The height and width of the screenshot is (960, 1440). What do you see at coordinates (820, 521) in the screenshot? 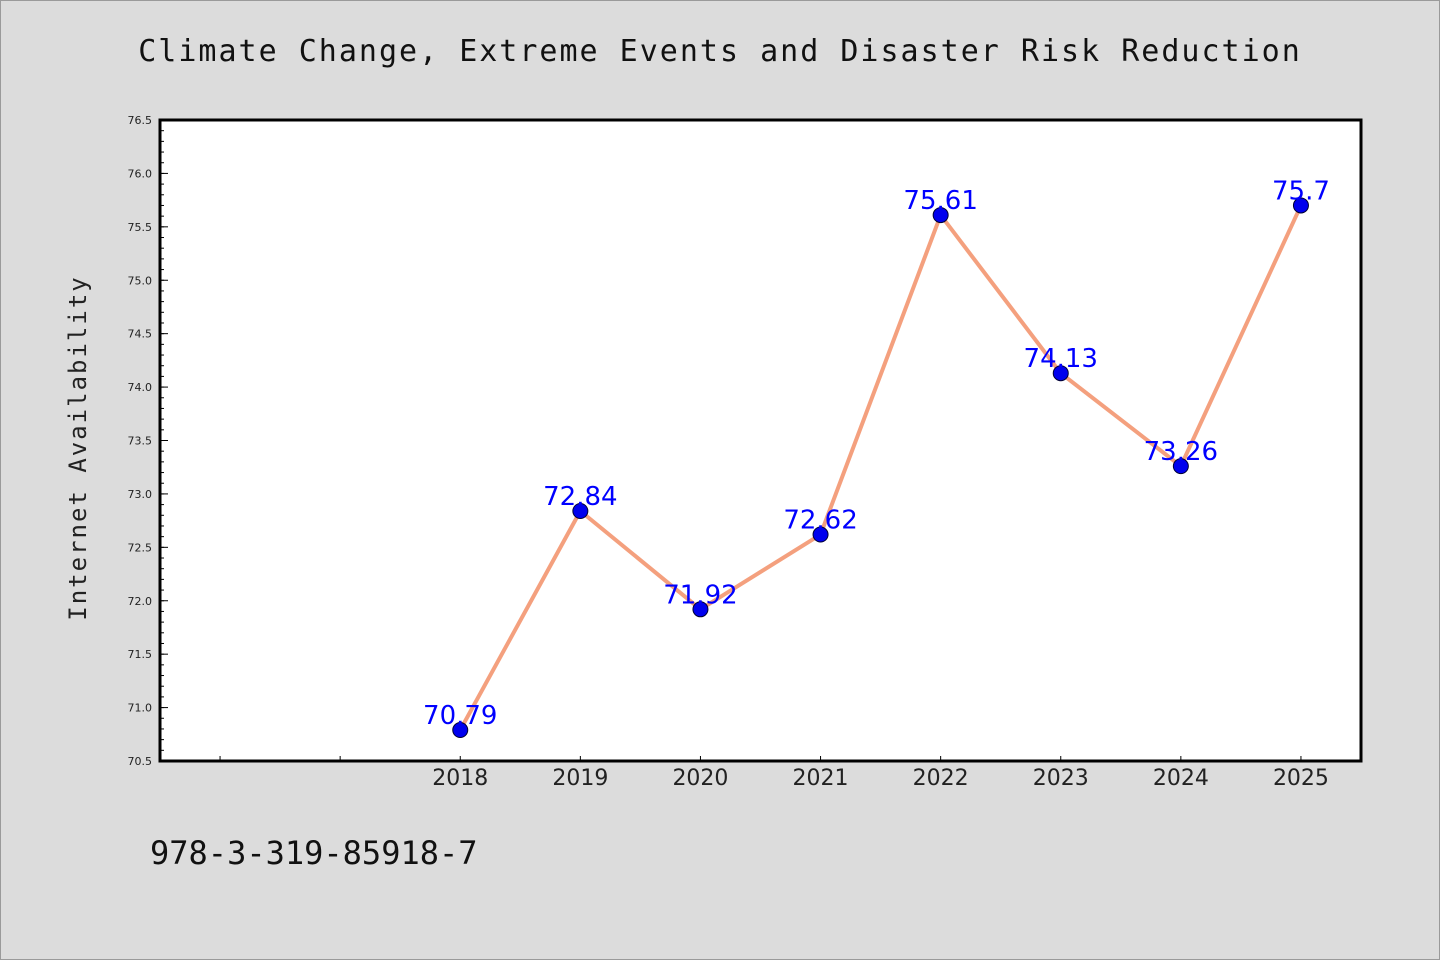
I see `data-label: 72.62` at bounding box center [820, 521].